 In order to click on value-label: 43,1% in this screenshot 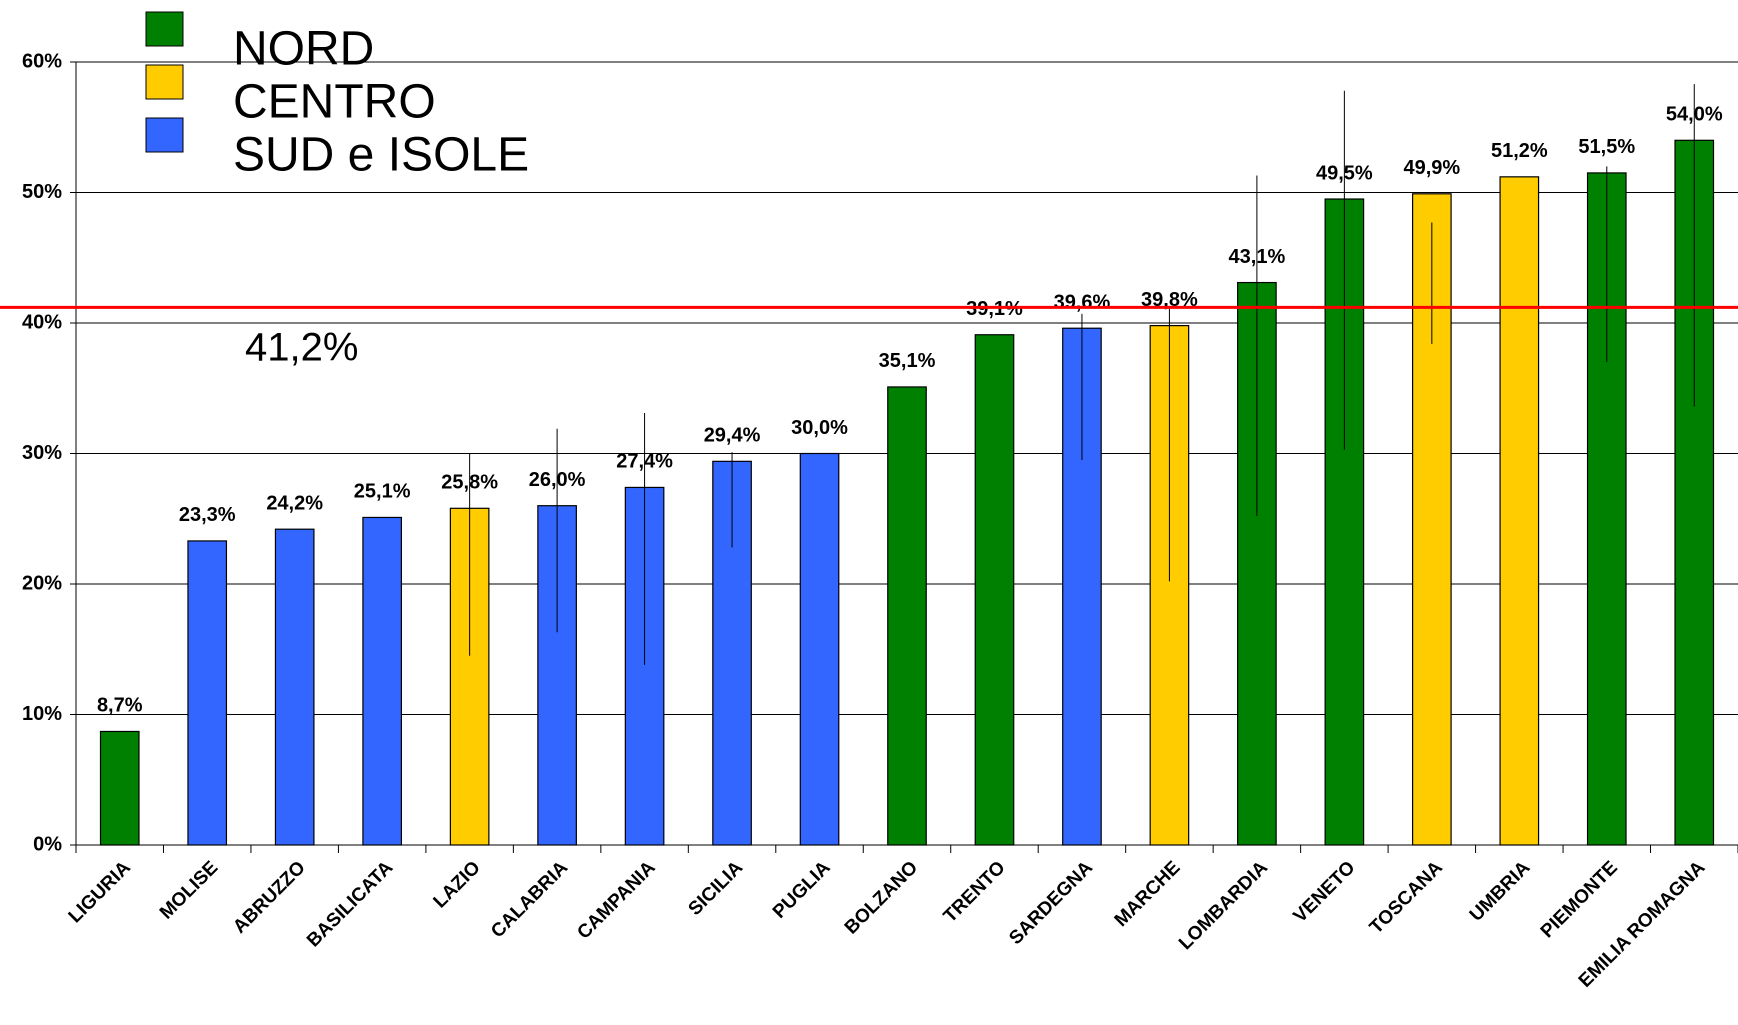, I will do `click(1257, 257)`.